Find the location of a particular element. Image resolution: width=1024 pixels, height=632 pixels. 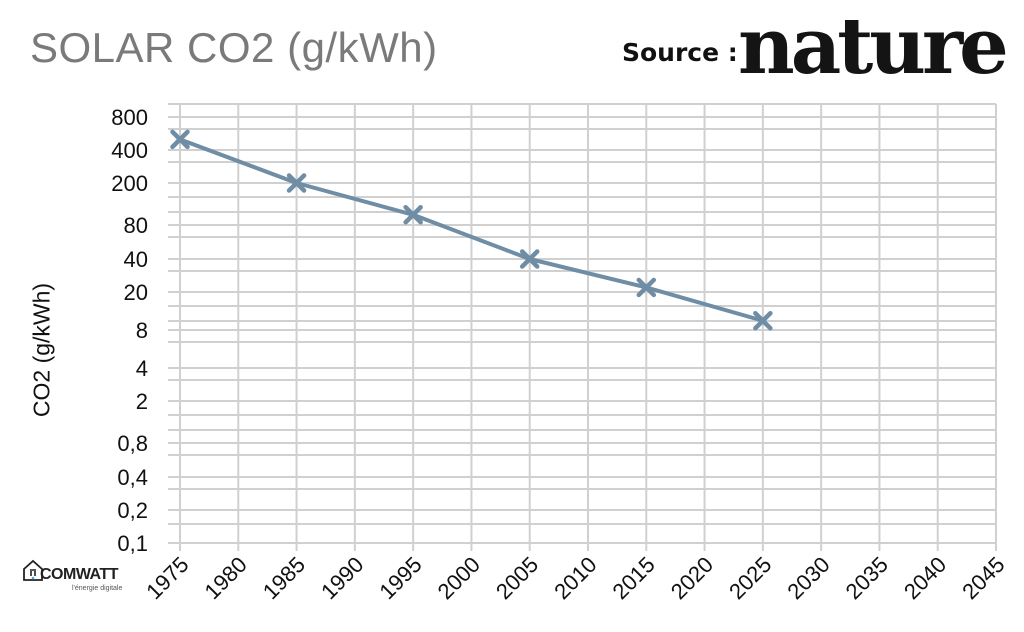

x-tick-label: 2040 is located at coordinates (925, 578).